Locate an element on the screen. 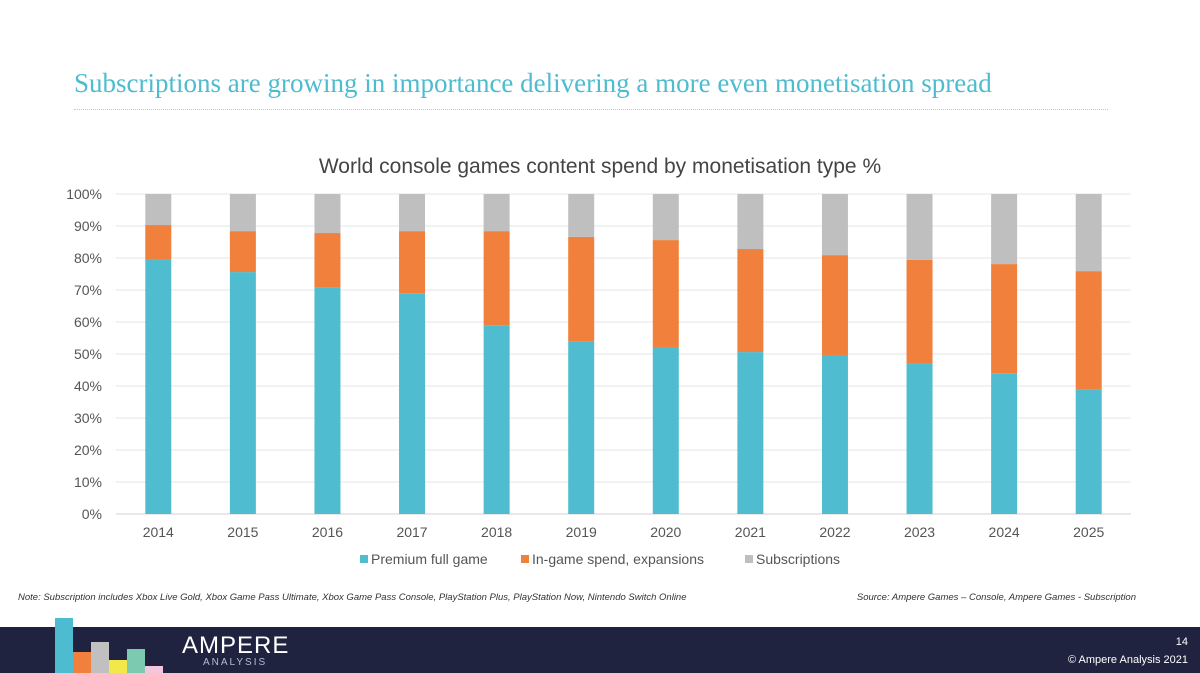 The height and width of the screenshot is (673, 1200). y-tick-label: 50% is located at coordinates (88, 354).